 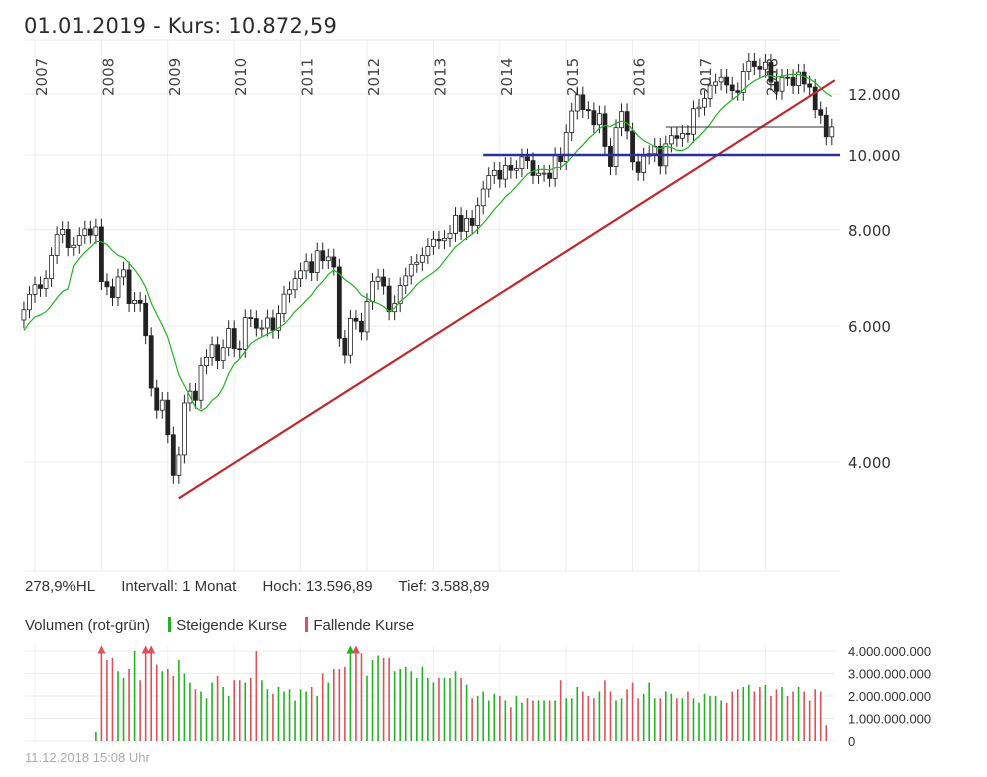 I want to click on x-tick-label: 2016, so click(x=640, y=77).